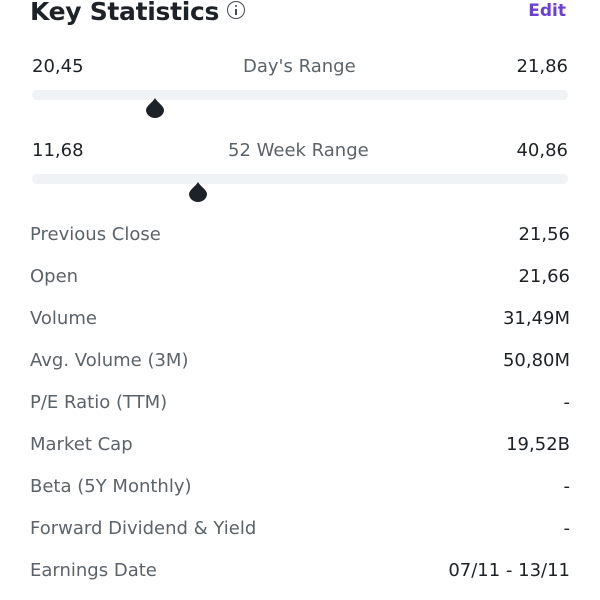  What do you see at coordinates (300, 579) in the screenshot?
I see `stat-row-earnings-date: Earnings Date 07/11 - 13/11` at bounding box center [300, 579].